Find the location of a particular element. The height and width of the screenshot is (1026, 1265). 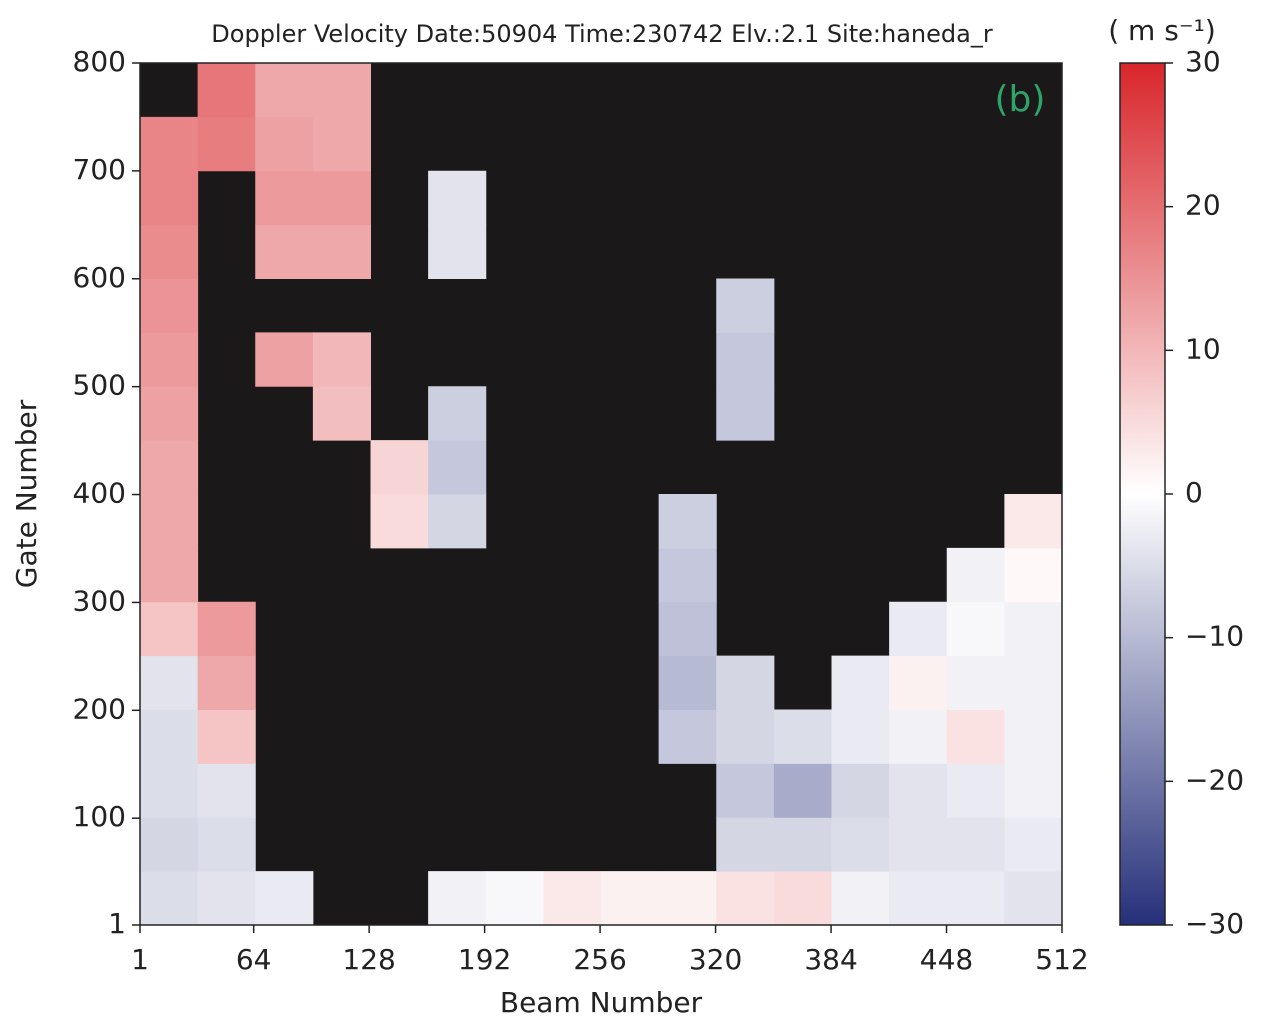

x-axis-label: Beam Number is located at coordinates (601, 1002).